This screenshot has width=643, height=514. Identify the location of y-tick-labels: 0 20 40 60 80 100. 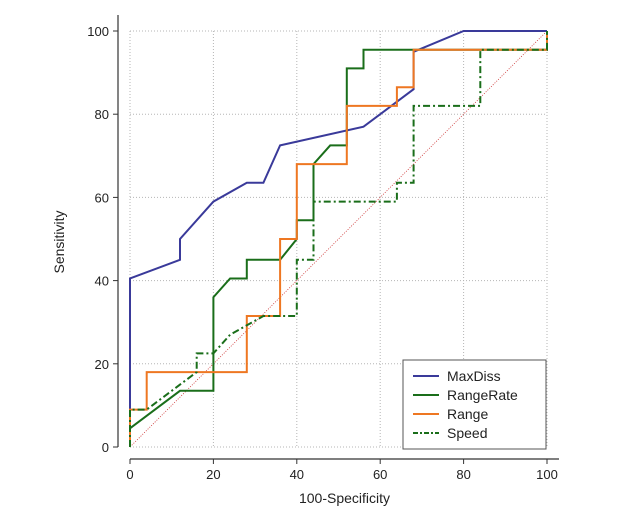
(98, 239).